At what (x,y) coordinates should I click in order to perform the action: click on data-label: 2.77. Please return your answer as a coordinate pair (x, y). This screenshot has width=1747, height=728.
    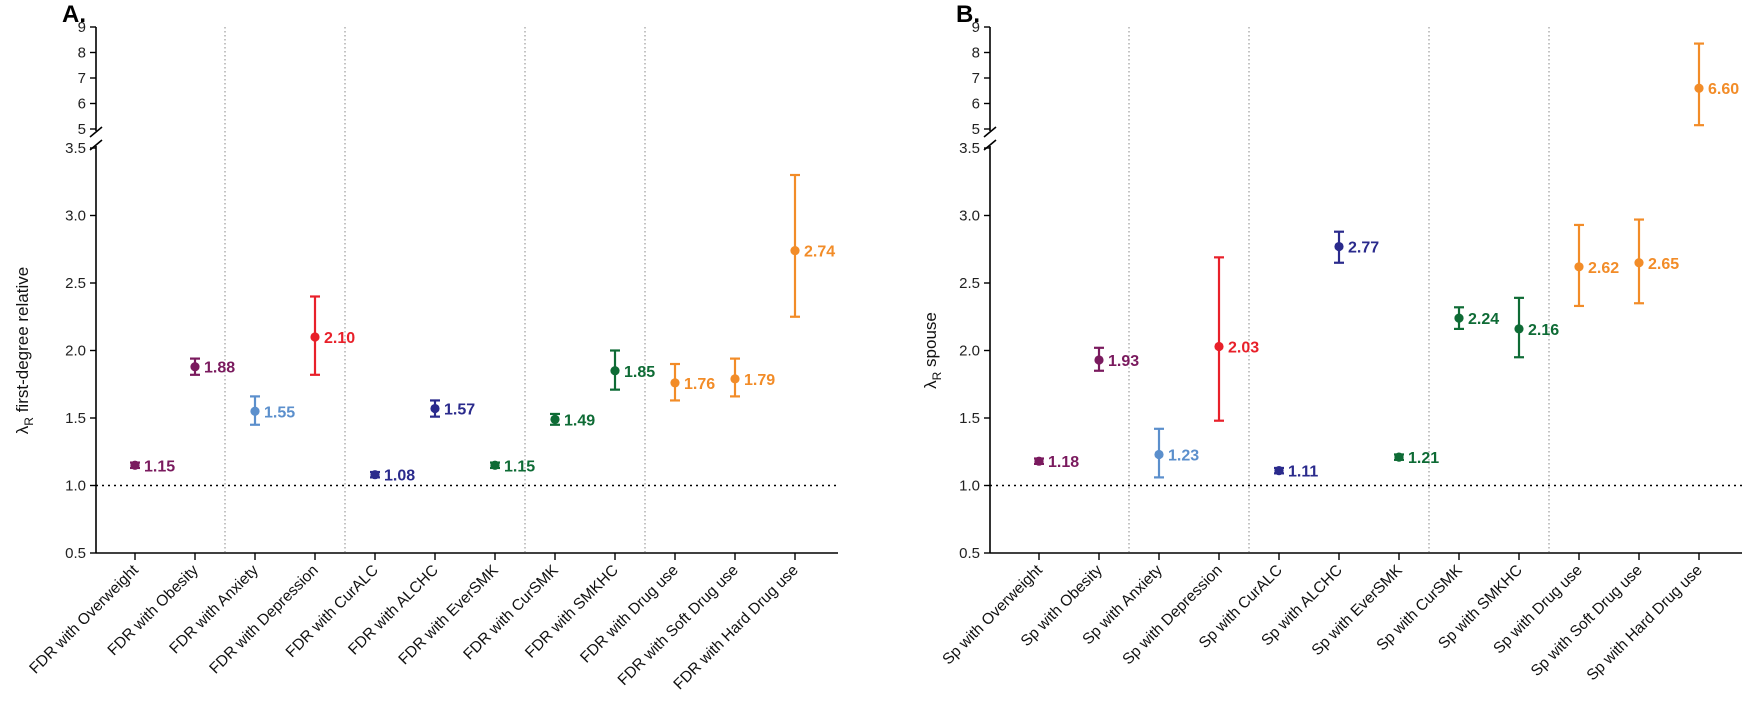
    Looking at the image, I should click on (1363, 248).